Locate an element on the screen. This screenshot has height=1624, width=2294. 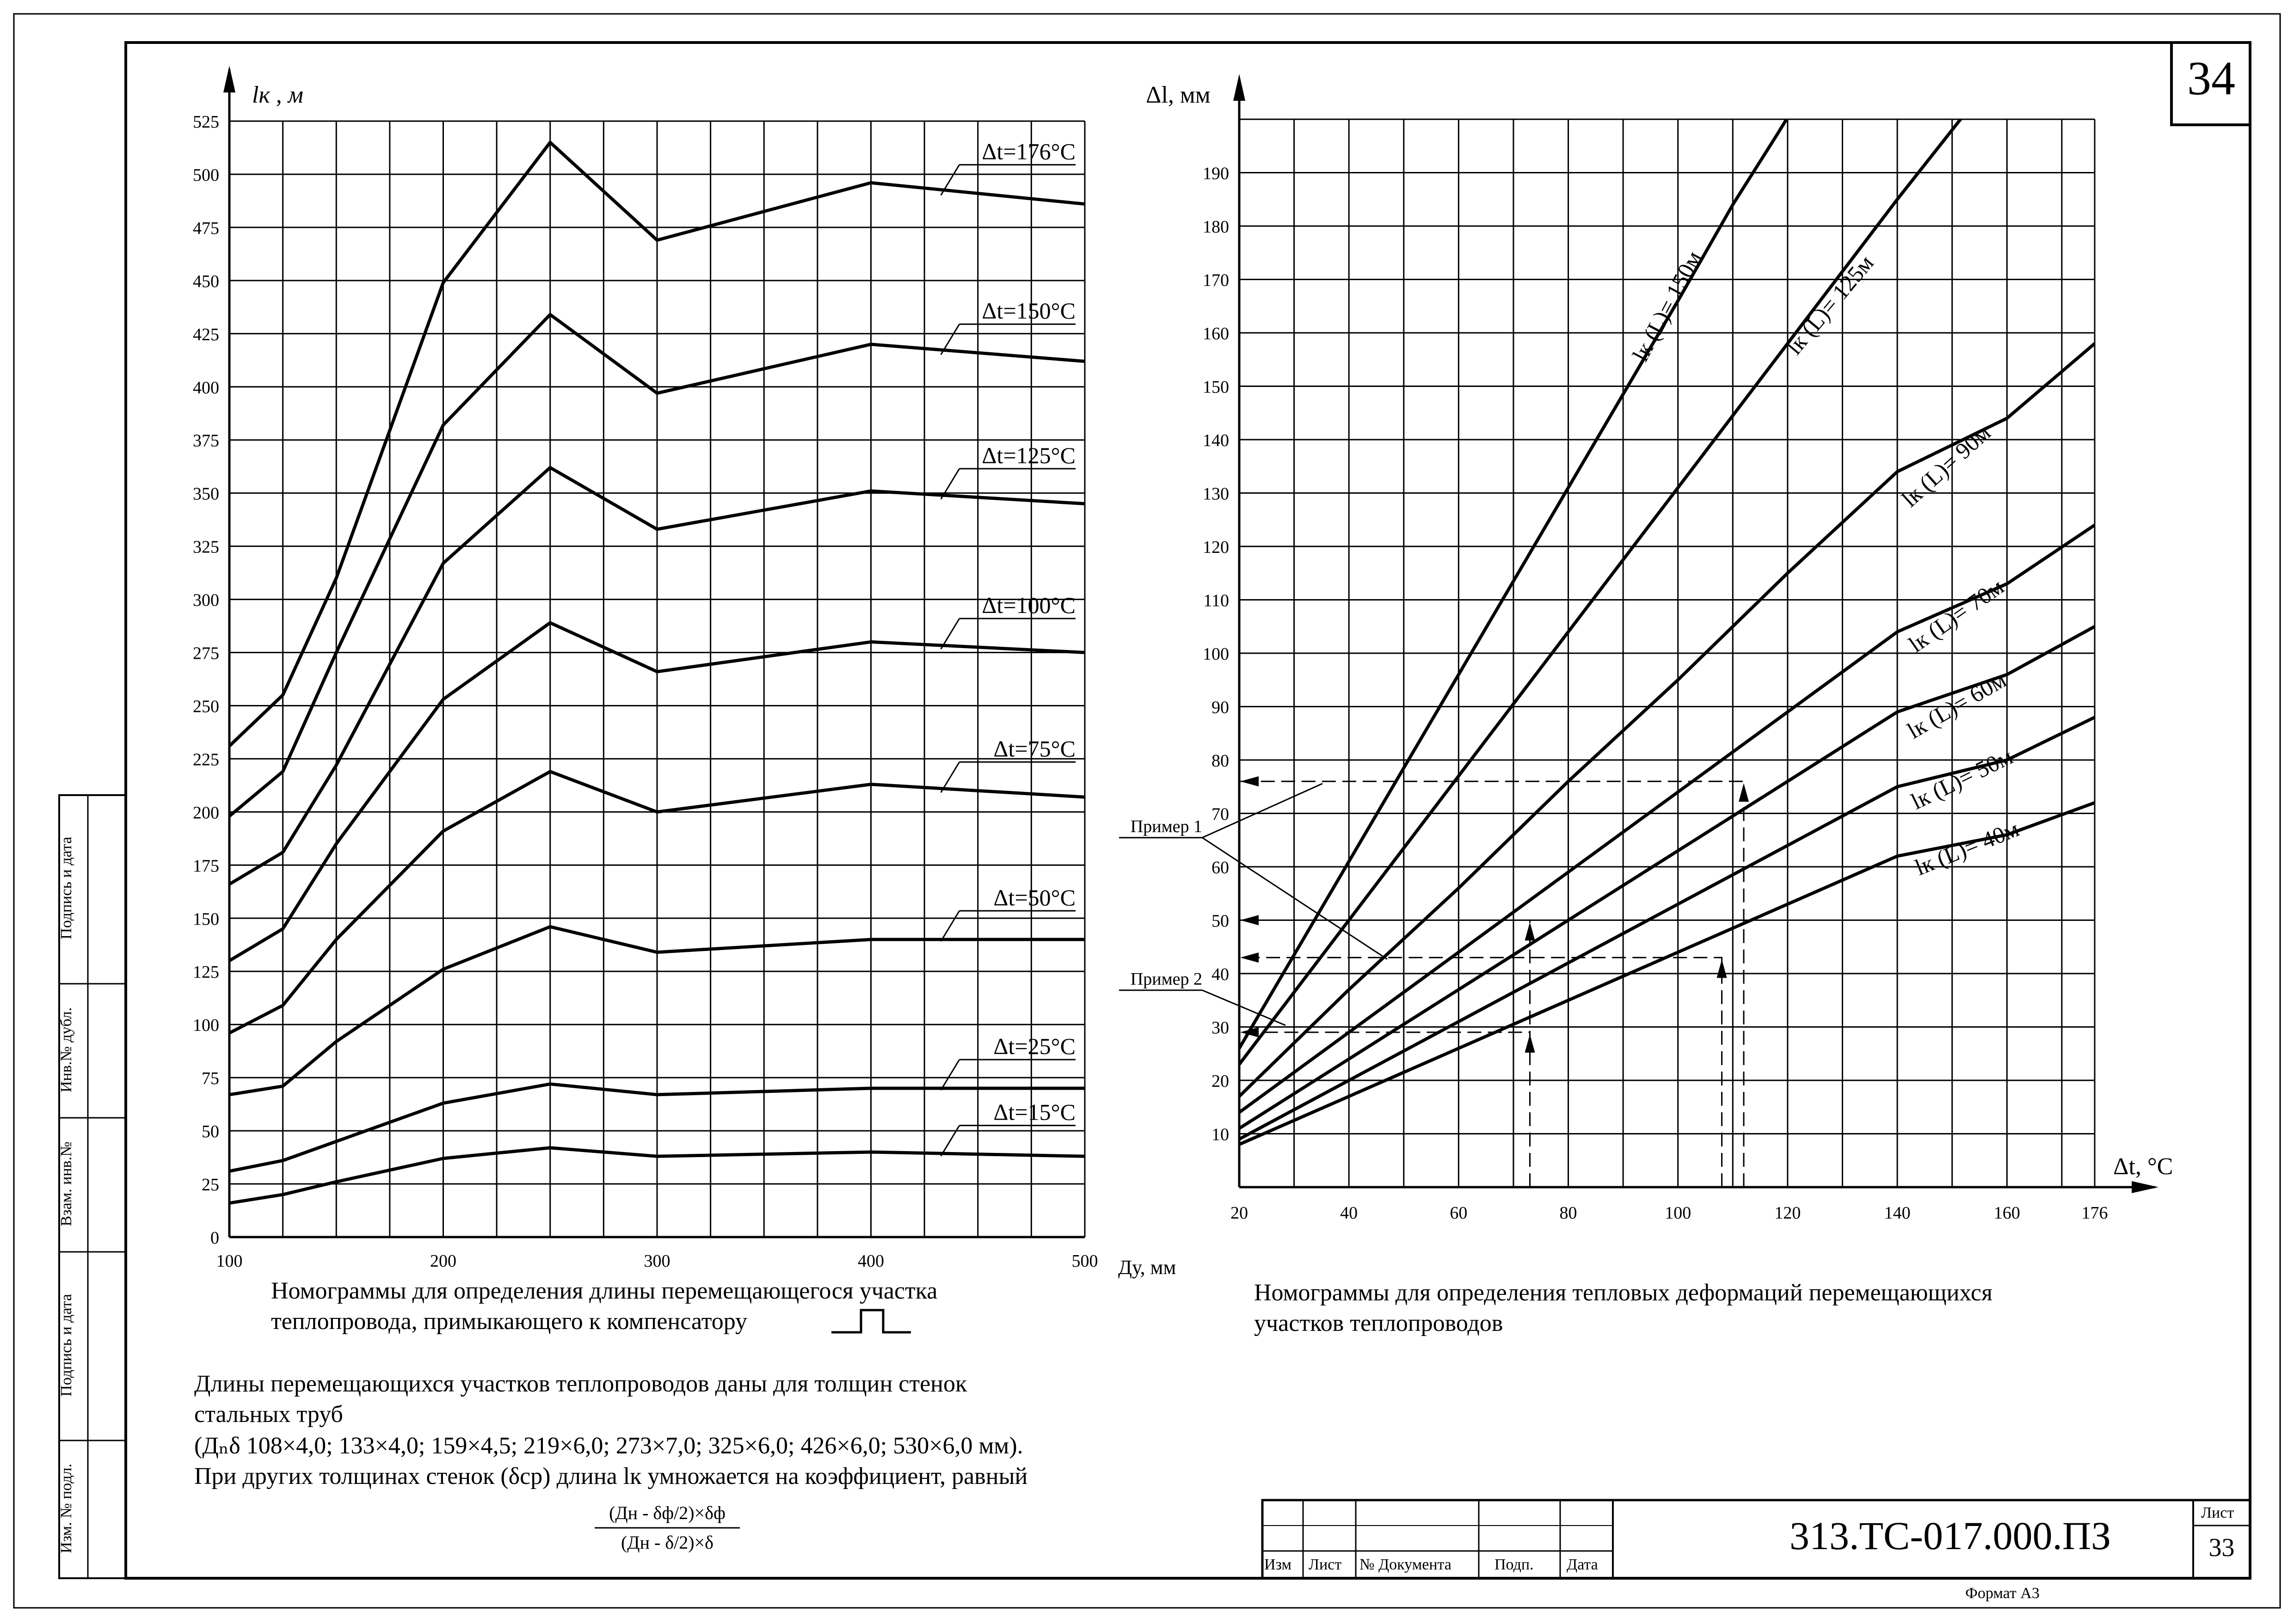
x-tick-label: 80 is located at coordinates (1568, 1213).